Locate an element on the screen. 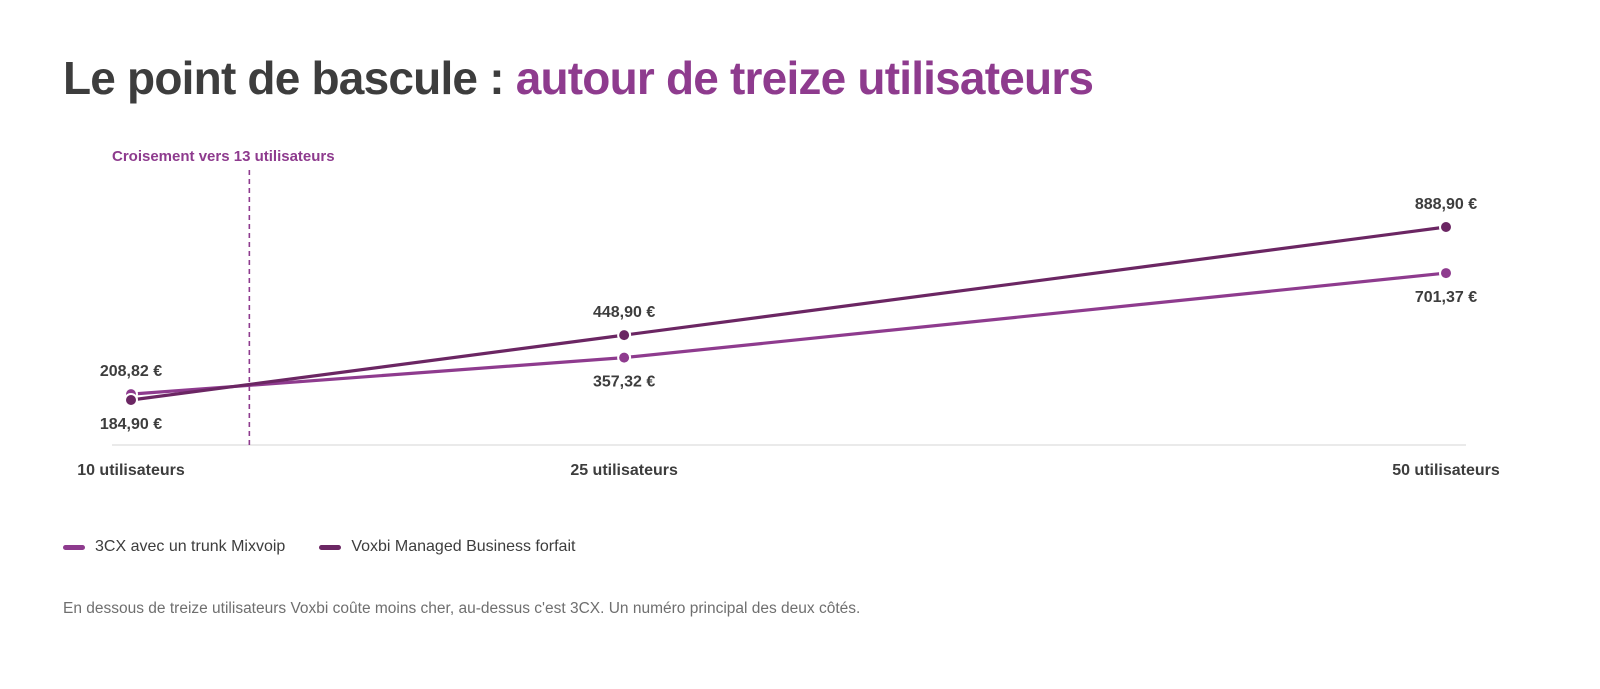  legend-swatch-voxbi is located at coordinates (330, 547).